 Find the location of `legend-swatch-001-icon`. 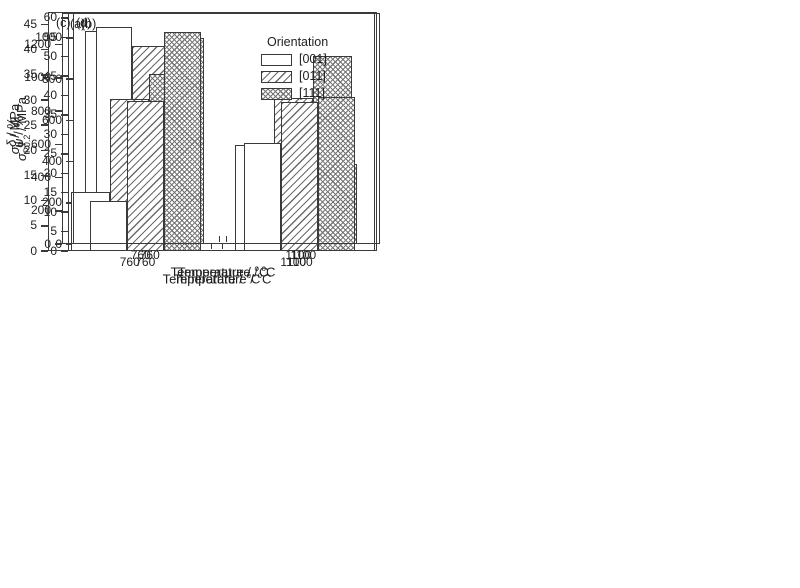

legend-swatch-001-icon is located at coordinates (276, 59).